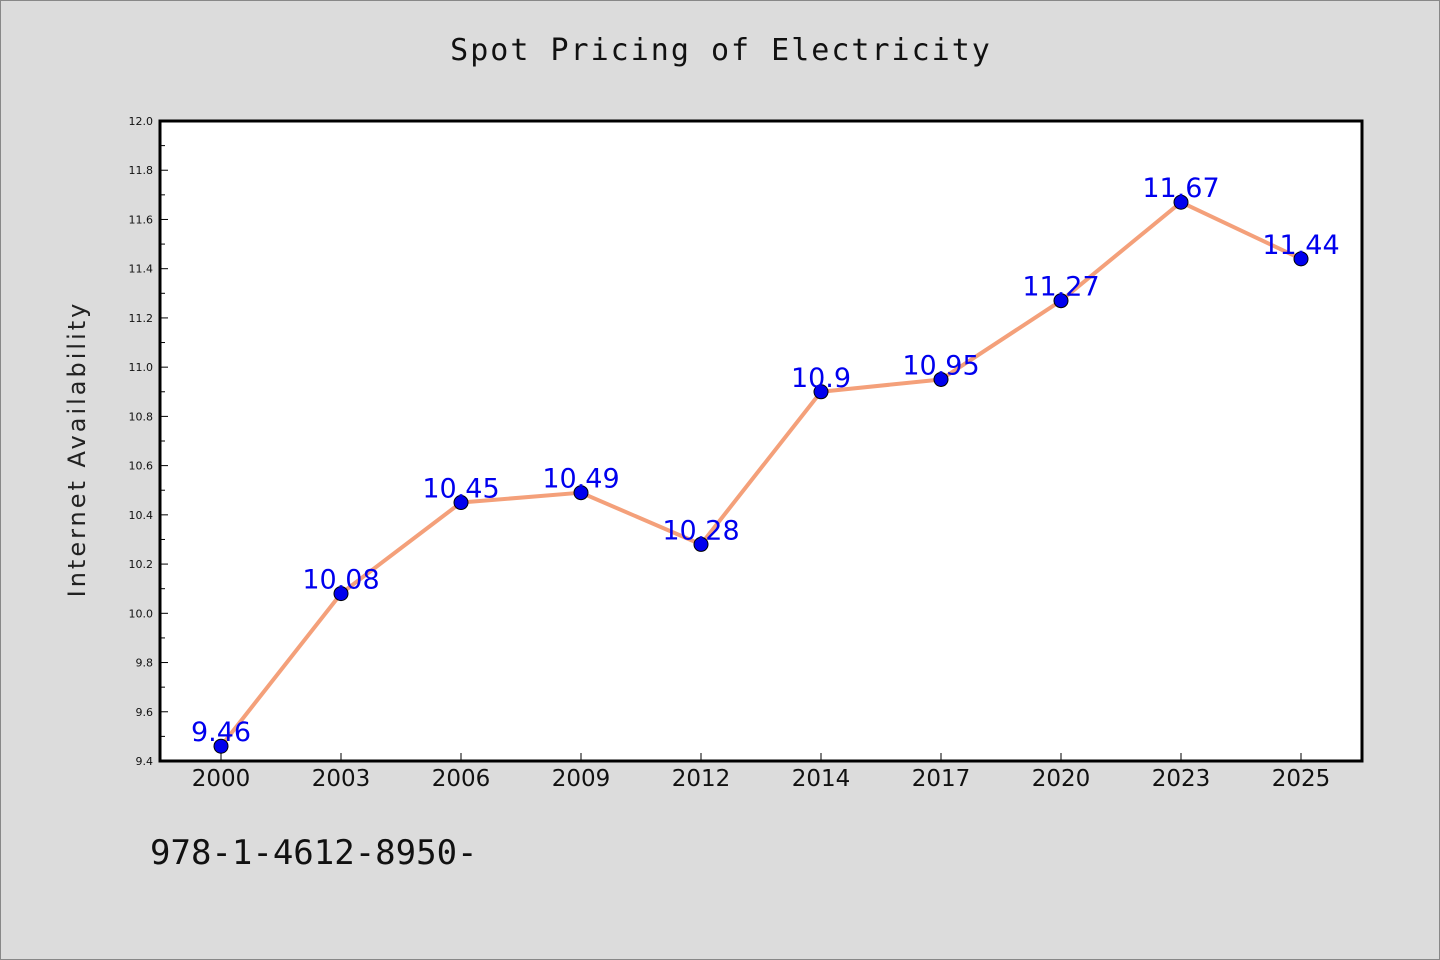 Image resolution: width=1440 pixels, height=960 pixels. What do you see at coordinates (761, 772) in the screenshot?
I see `x-axis: 2000 2003 2006 2009 2012 2014 2017 2020 2023 2025` at bounding box center [761, 772].